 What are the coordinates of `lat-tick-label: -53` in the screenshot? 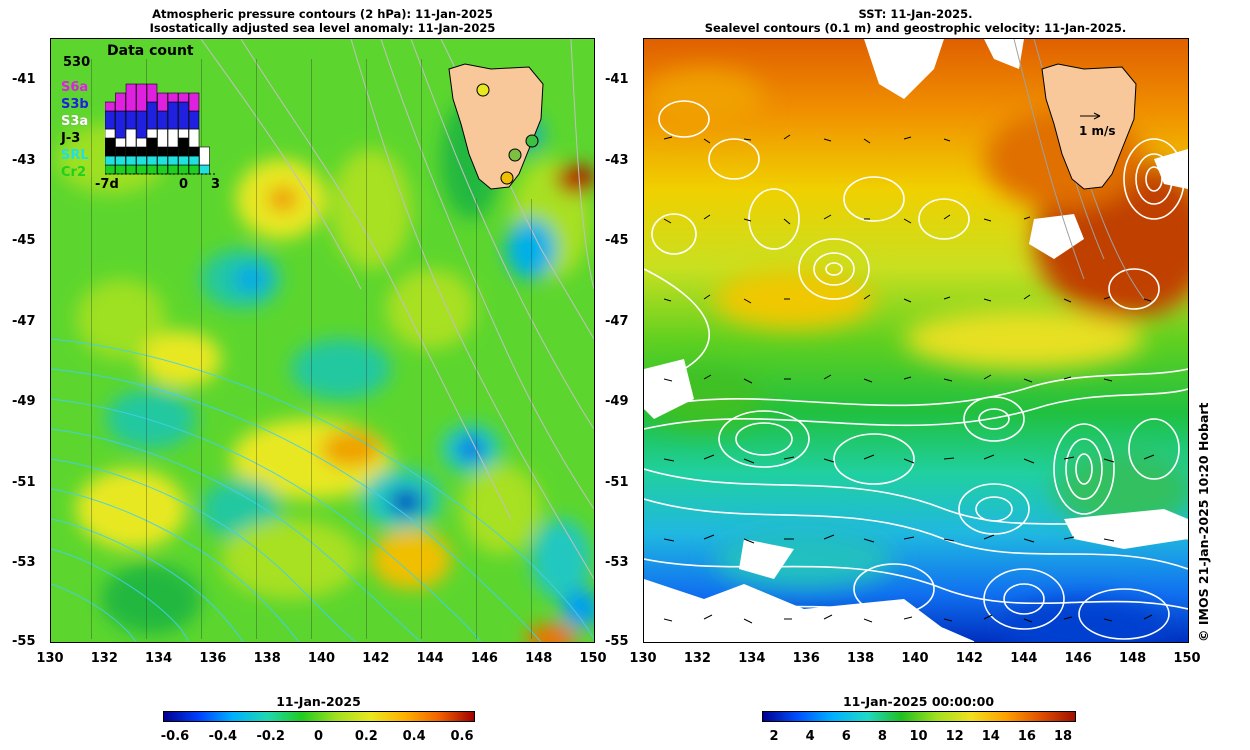 It's located at (617, 562).